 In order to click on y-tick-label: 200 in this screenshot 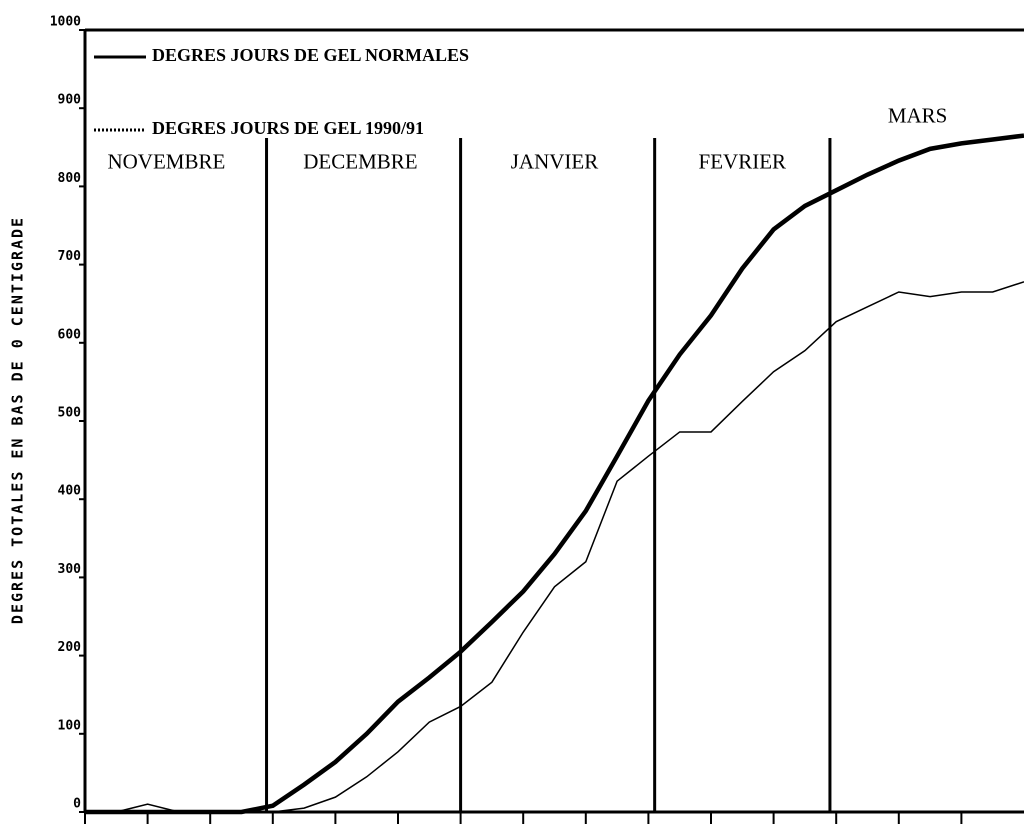, I will do `click(70, 647)`.